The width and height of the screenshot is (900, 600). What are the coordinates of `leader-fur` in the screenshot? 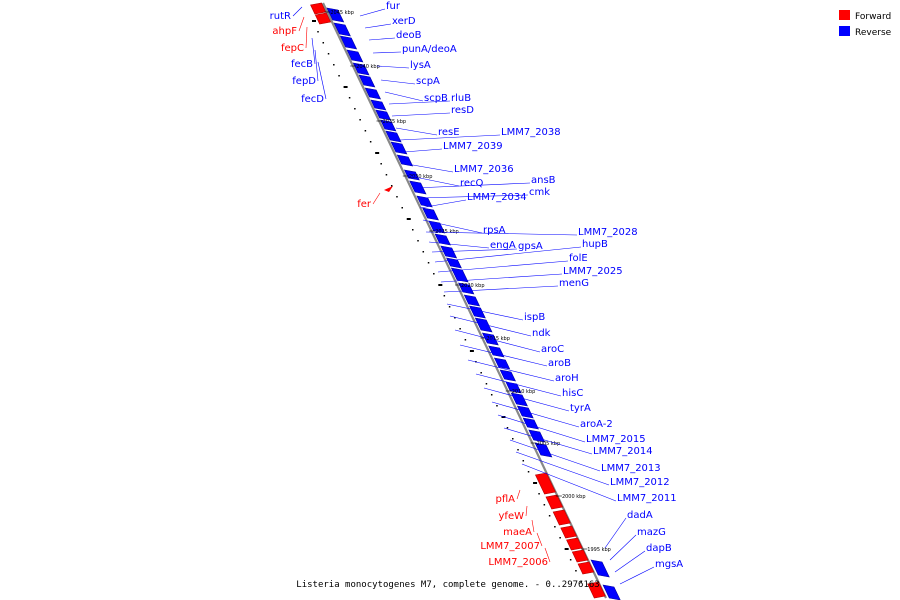 It's located at (372, 12).